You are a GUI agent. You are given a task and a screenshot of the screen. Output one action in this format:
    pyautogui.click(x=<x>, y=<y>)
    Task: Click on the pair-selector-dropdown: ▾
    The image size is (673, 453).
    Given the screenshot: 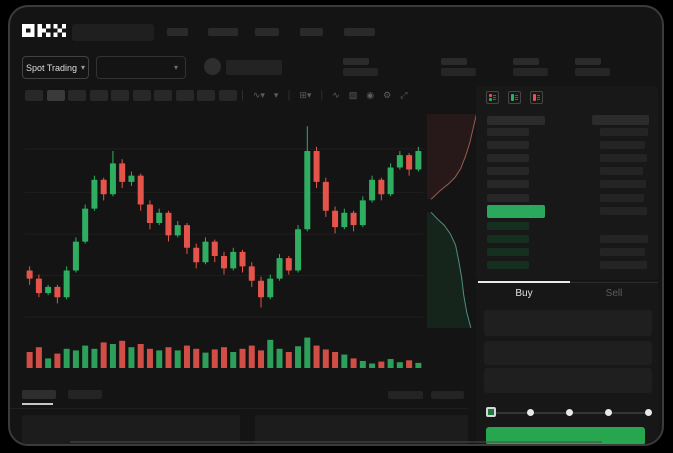 What is the action you would take?
    pyautogui.click(x=141, y=67)
    